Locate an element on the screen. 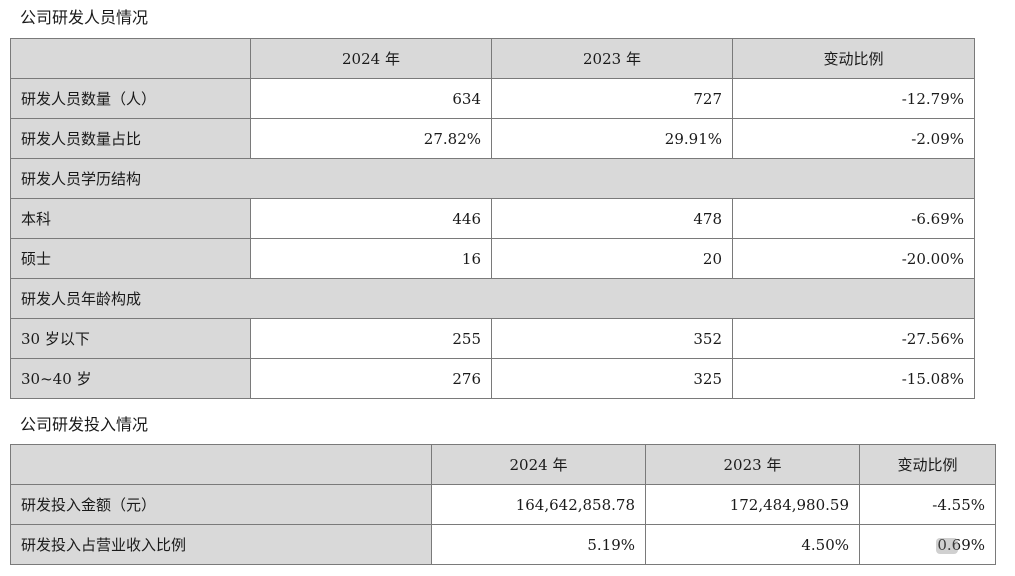 The height and width of the screenshot is (576, 1015). change-ratio: -12.79% is located at coordinates (853, 98).